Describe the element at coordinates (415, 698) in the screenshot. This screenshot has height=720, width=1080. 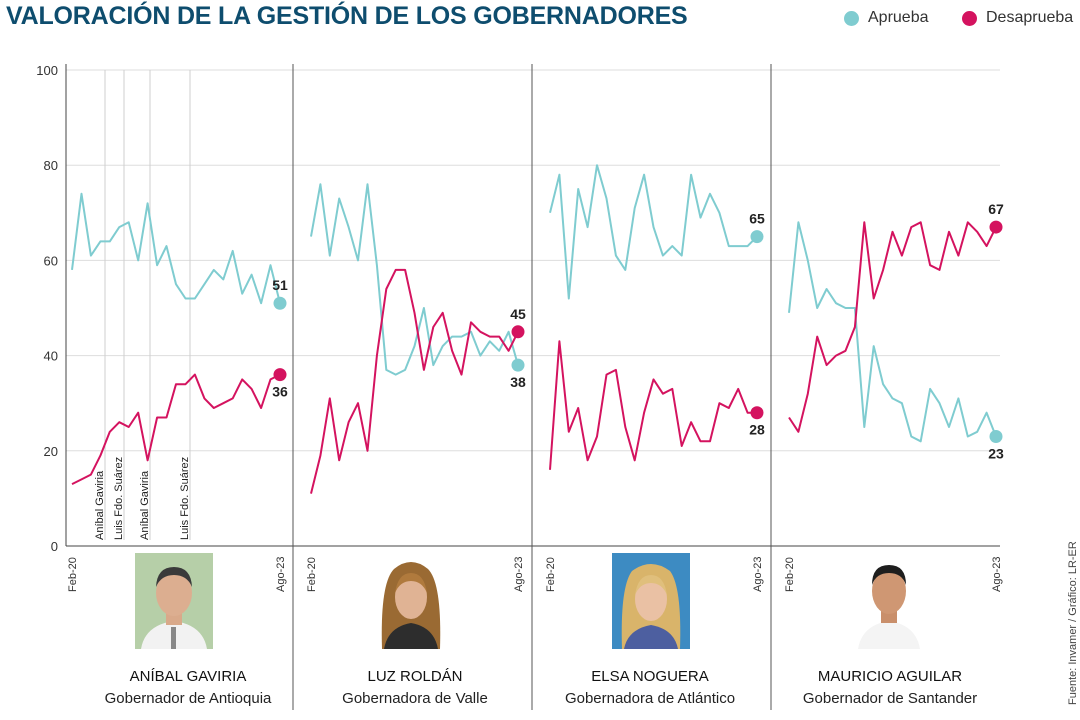
I see `governor-role-roldan: Gobernadora de Valle` at that location.